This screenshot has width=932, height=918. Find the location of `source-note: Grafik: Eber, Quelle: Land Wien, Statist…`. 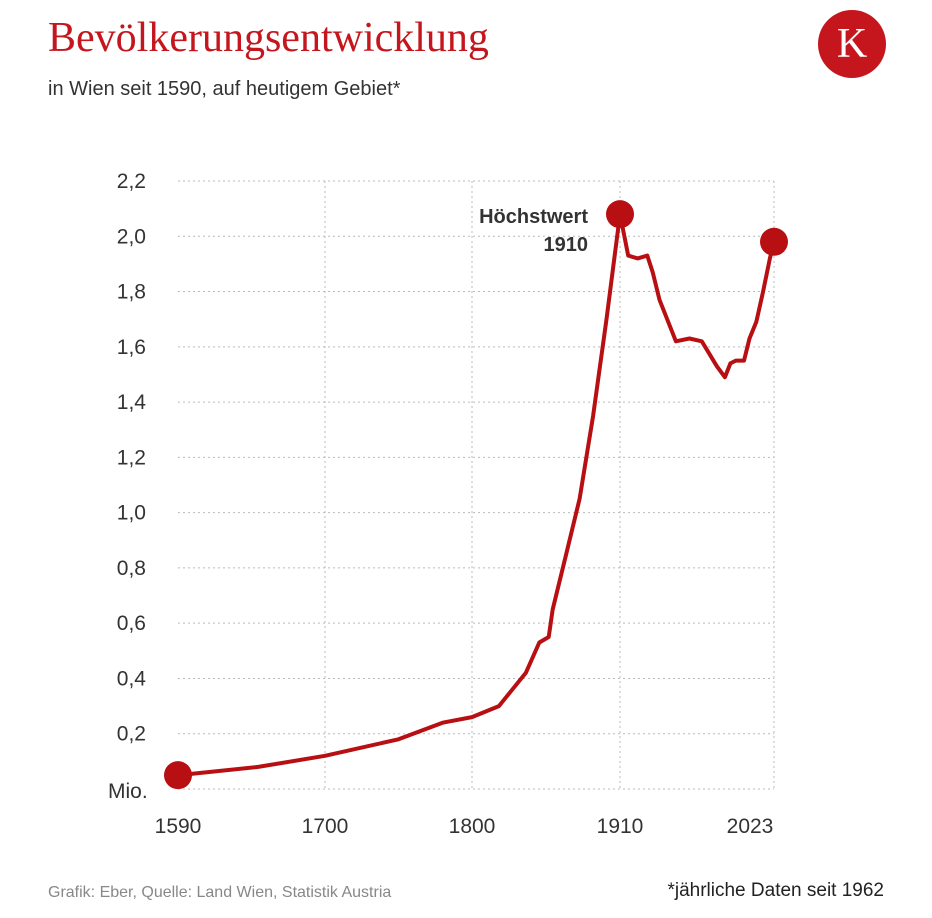

source-note: Grafik: Eber, Quelle: Land Wien, Statist… is located at coordinates (220, 892).